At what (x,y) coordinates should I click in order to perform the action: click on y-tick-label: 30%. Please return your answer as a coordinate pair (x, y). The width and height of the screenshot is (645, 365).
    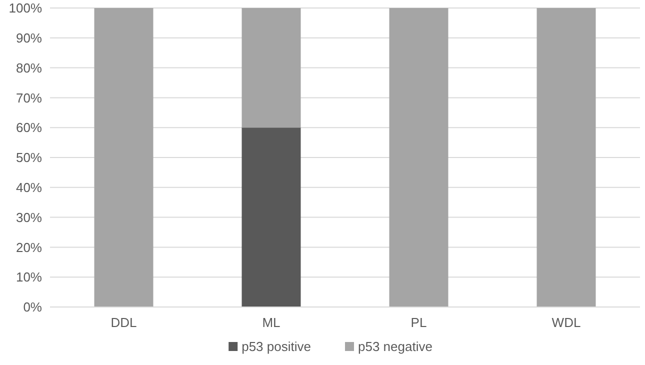
    Looking at the image, I should click on (29, 217).